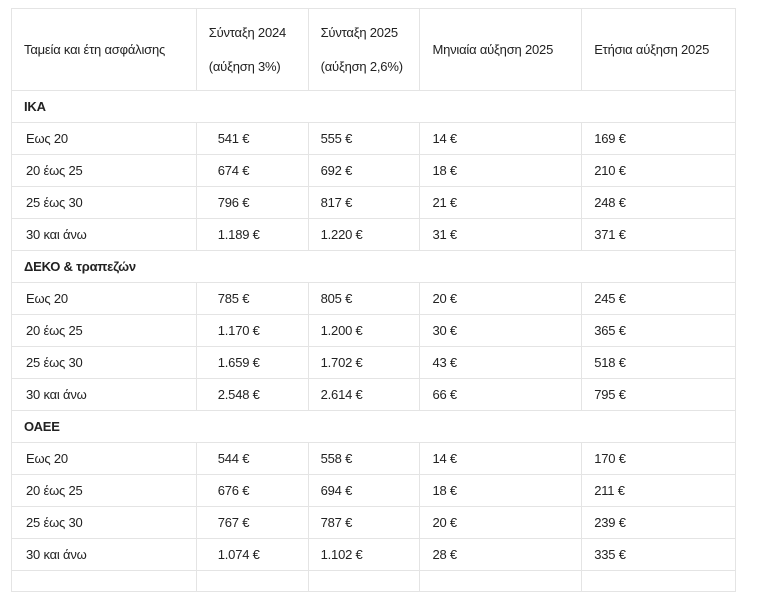  I want to click on monthly-increase-cell: 30 €, so click(501, 330).